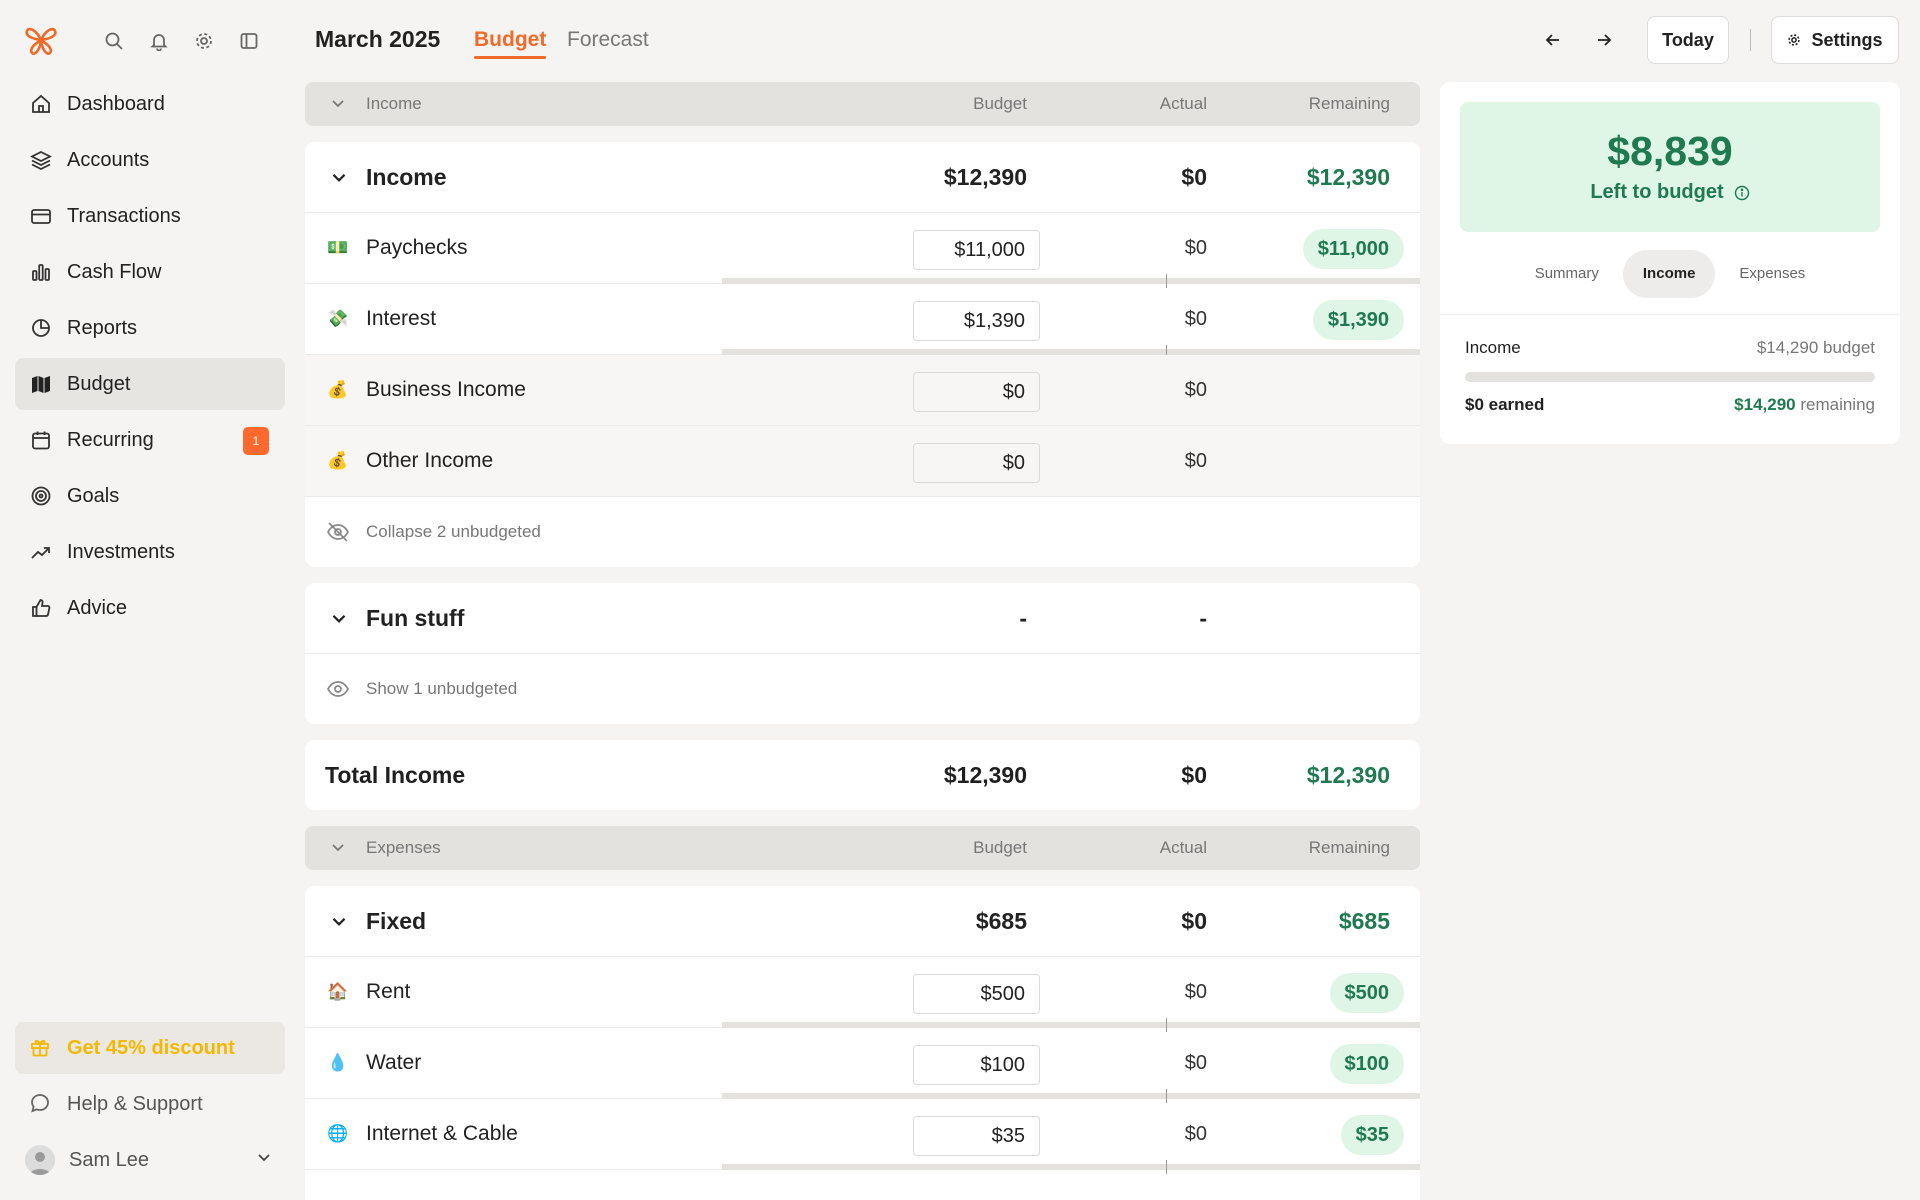  I want to click on show-unbudgeted-toggle: Show 1 unbudgeted, so click(862, 689).